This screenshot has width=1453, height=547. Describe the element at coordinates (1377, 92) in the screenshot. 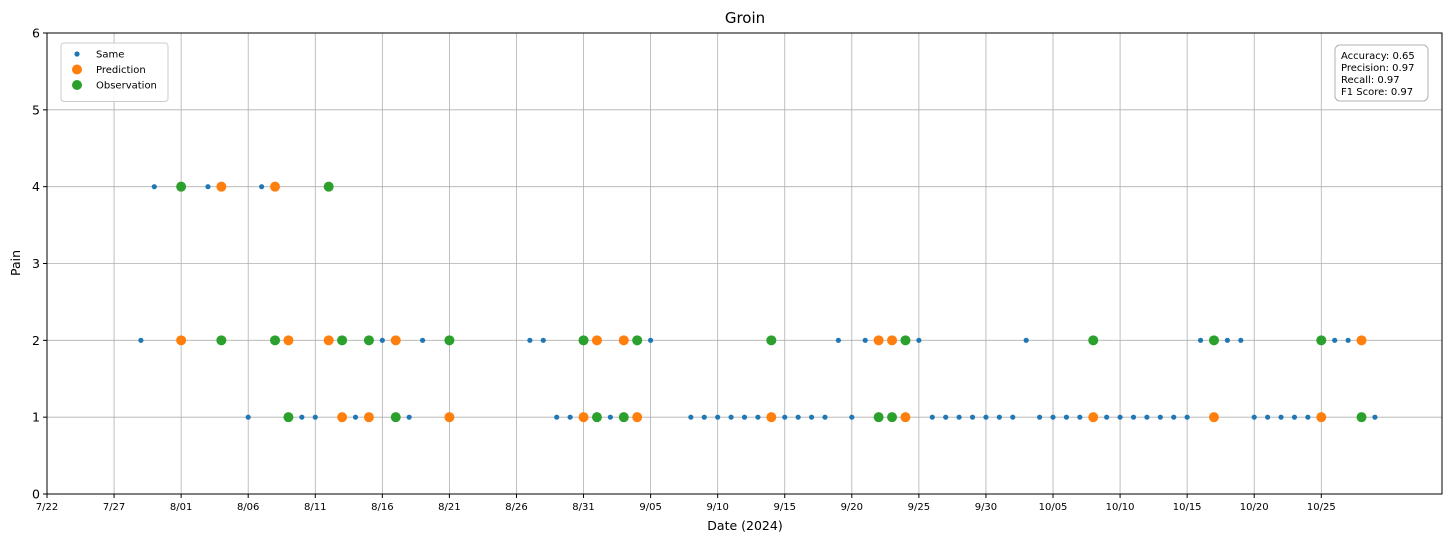

I see `metric-text: F1 Score: 0.97` at that location.